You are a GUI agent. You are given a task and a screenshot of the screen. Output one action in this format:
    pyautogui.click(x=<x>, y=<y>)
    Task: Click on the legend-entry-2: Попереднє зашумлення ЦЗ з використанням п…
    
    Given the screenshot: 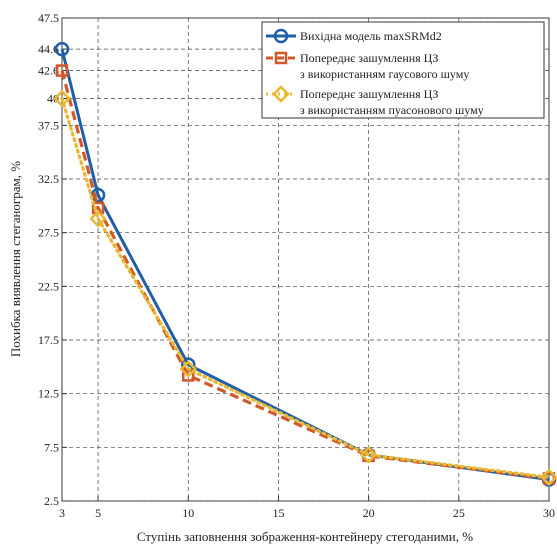 What is the action you would take?
    pyautogui.click(x=375, y=101)
    